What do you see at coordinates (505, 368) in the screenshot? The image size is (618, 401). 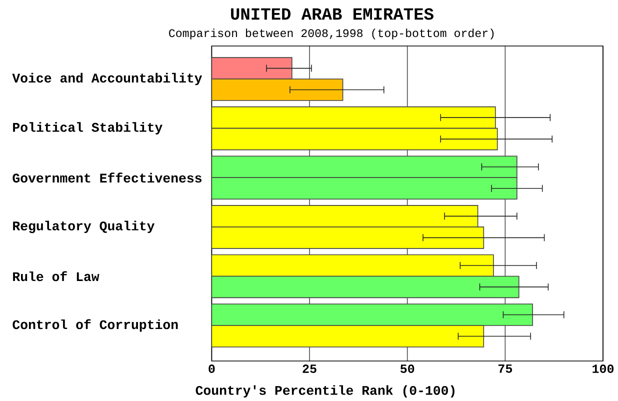 I see `x-tick-label: 75` at bounding box center [505, 368].